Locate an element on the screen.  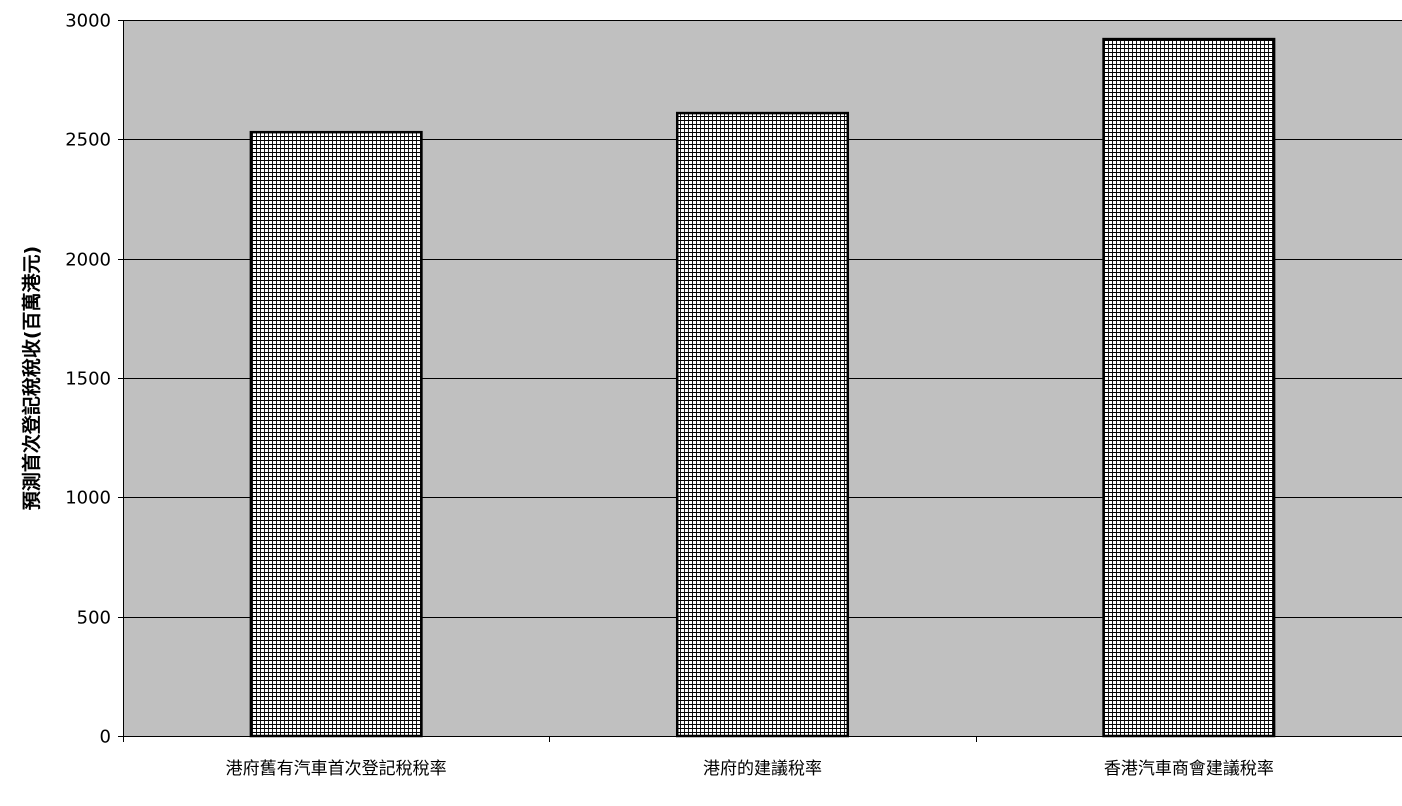
y-tick-labels: 0 500 1000 1500 2000 2500 3000 is located at coordinates (88, 379).